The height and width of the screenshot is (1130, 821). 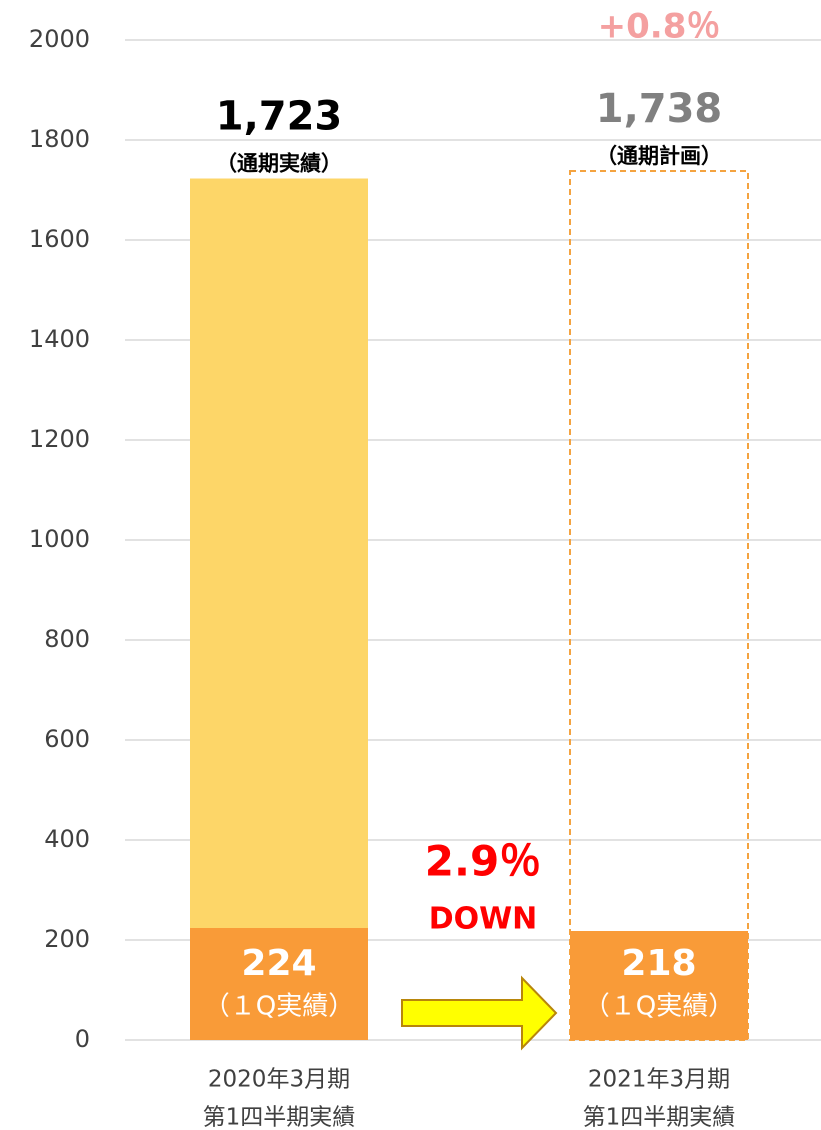 I want to click on y-tick-label: 200, so click(x=67, y=939).